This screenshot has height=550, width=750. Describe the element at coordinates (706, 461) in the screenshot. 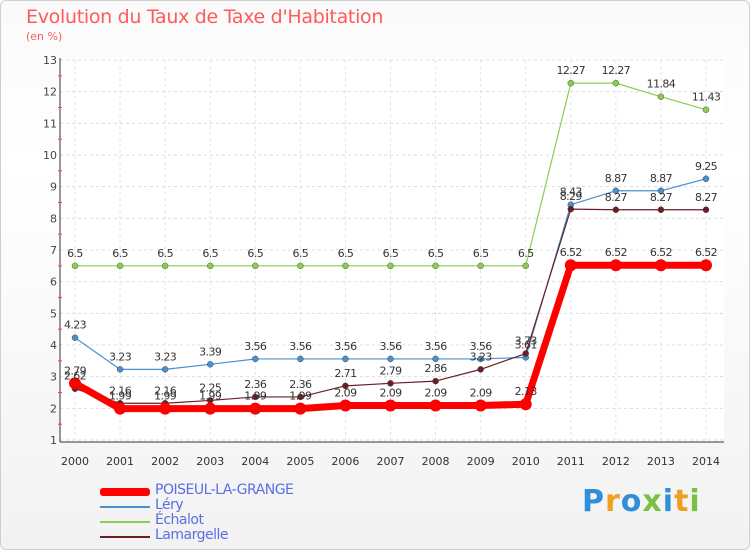

I see `x-tick-label: 2014` at that location.